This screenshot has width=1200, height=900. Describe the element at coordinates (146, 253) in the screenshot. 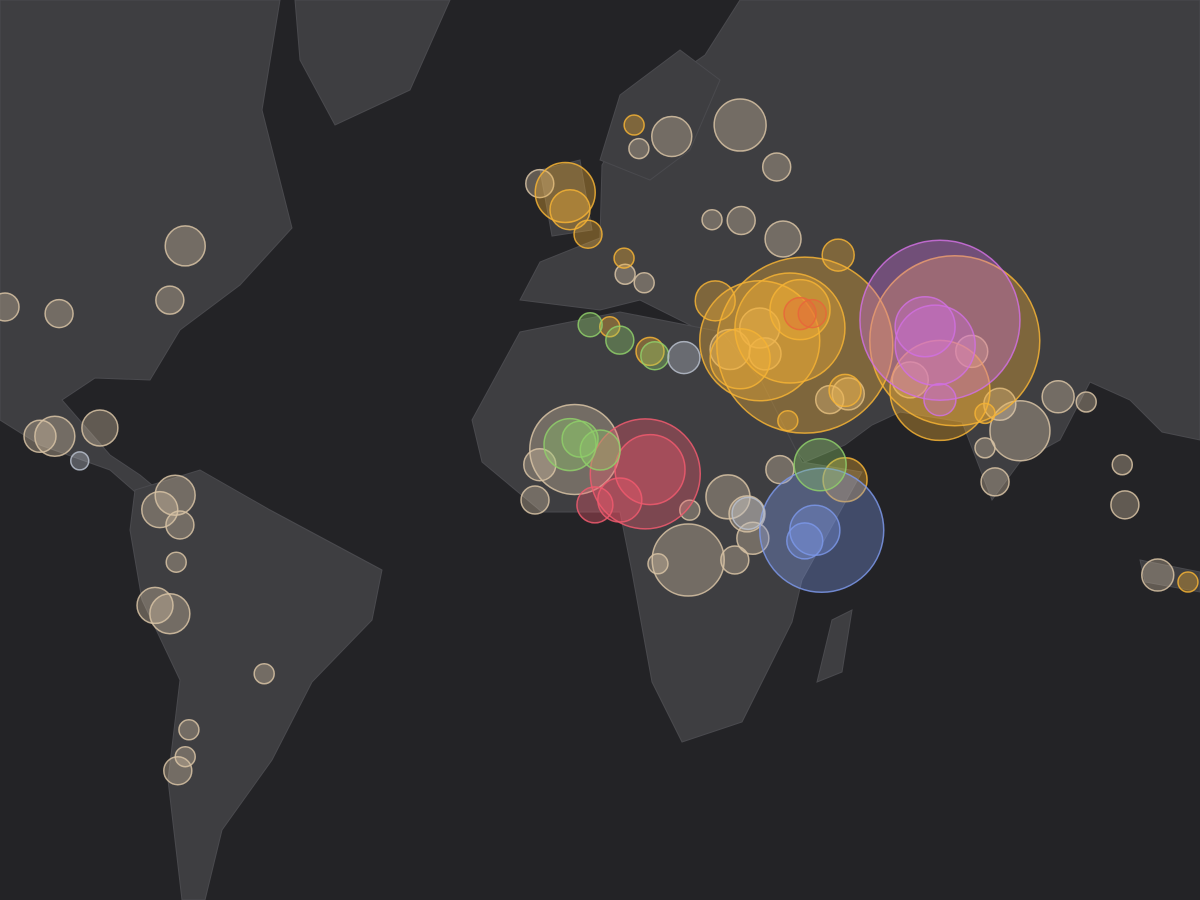

I see `north-america` at that location.